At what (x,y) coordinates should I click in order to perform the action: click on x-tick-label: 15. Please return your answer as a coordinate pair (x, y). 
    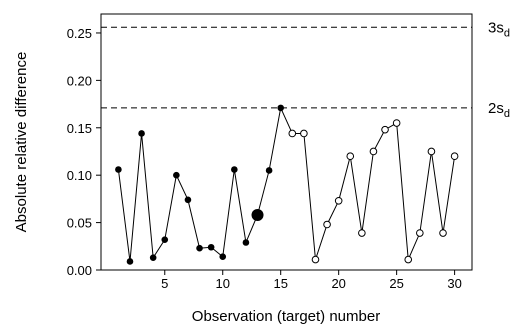
    Looking at the image, I should click on (280, 283).